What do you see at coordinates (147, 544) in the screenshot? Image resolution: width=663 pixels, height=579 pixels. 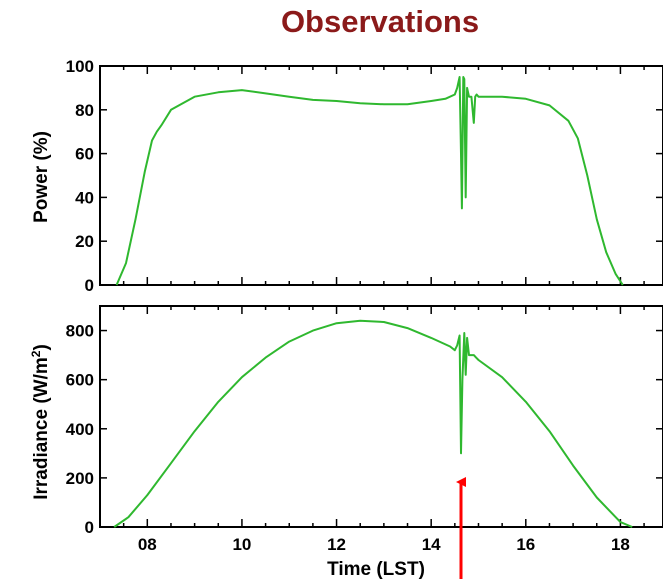 I see `x-tick-label: 08` at bounding box center [147, 544].